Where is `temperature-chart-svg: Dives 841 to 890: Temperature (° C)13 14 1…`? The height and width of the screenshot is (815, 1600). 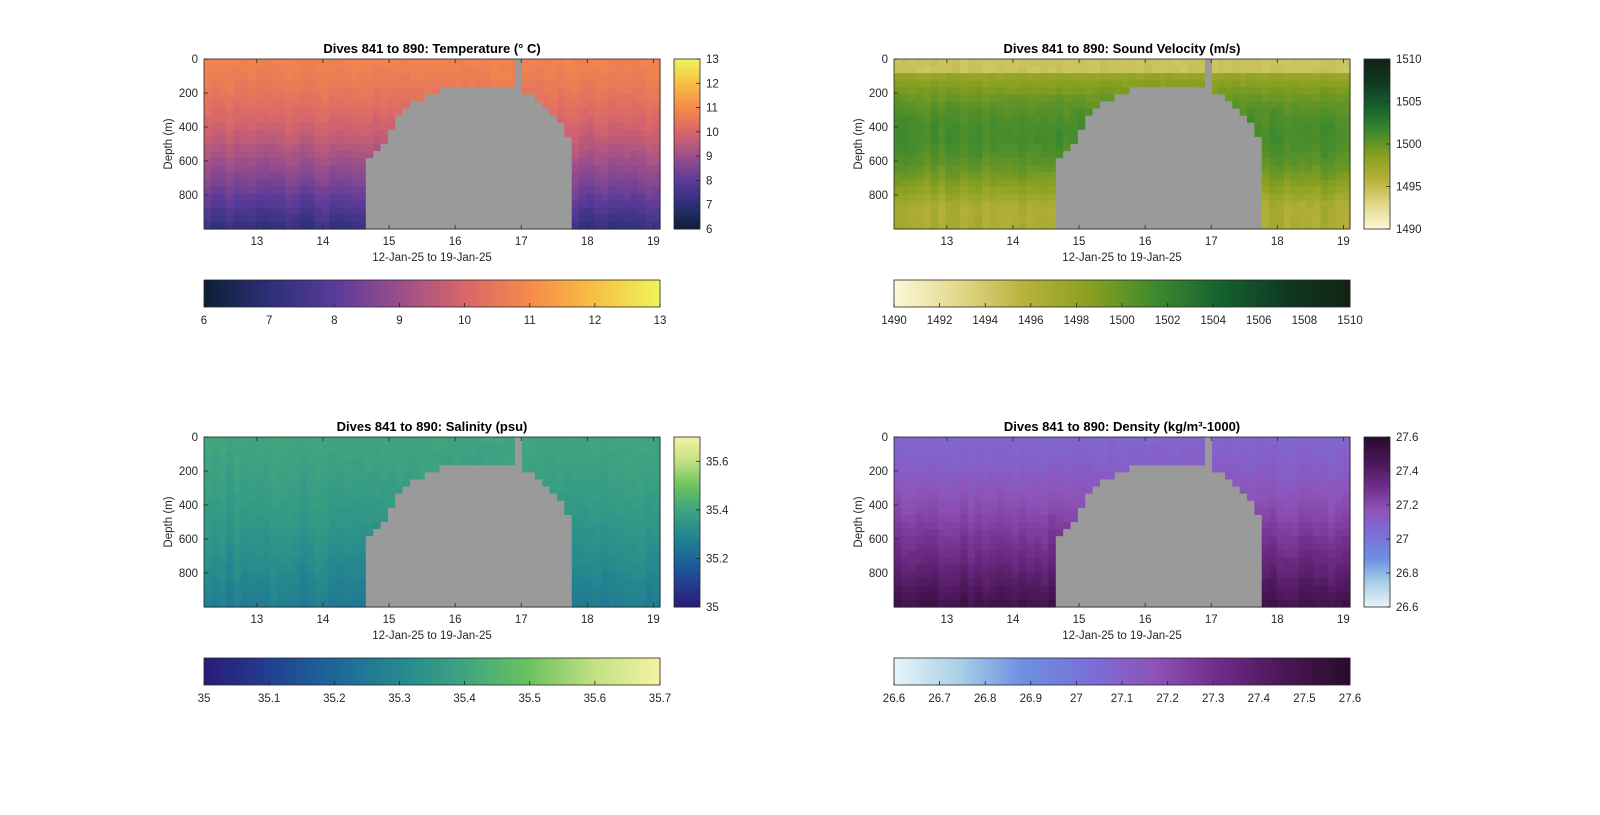
temperature-chart-svg: Dives 841 to 890: Temperature (° C)13 14 1… is located at coordinates (441, 184).